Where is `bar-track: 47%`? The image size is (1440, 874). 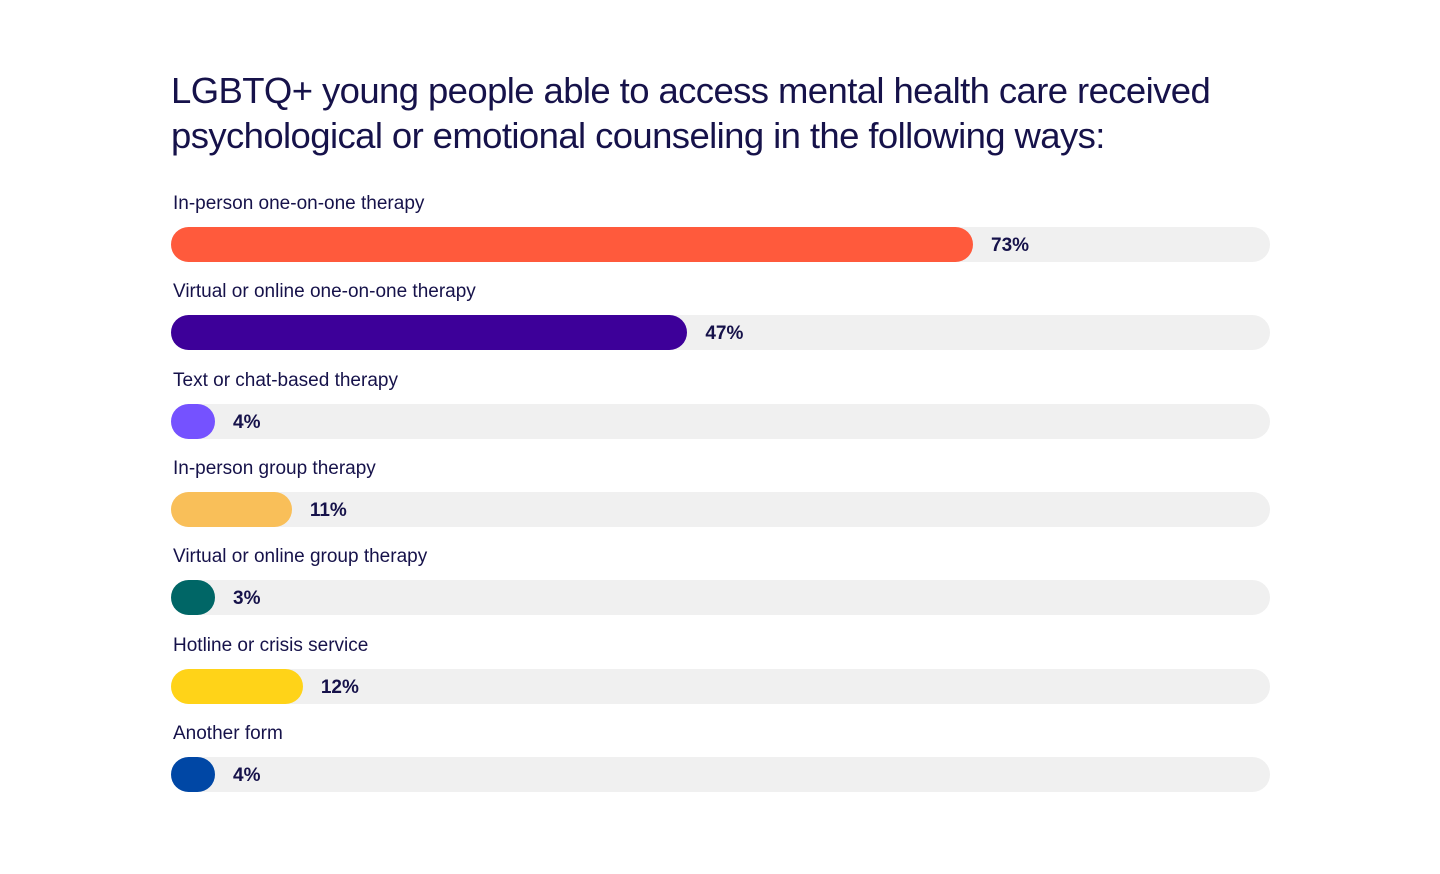
bar-track: 47% is located at coordinates (720, 333).